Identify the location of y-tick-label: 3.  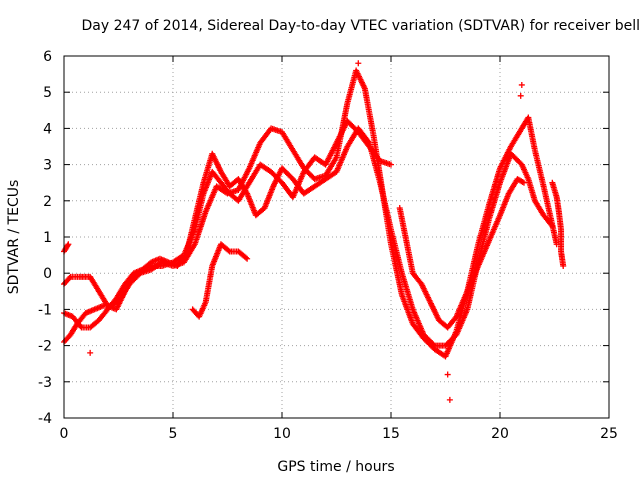
(47, 166).